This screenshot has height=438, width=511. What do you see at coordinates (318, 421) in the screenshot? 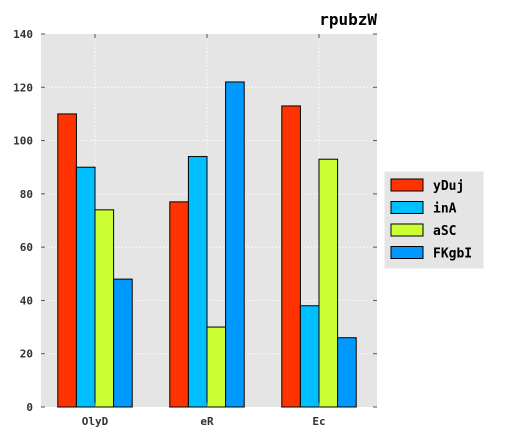
I see `x-tick-label-ec: Ec` at bounding box center [318, 421].